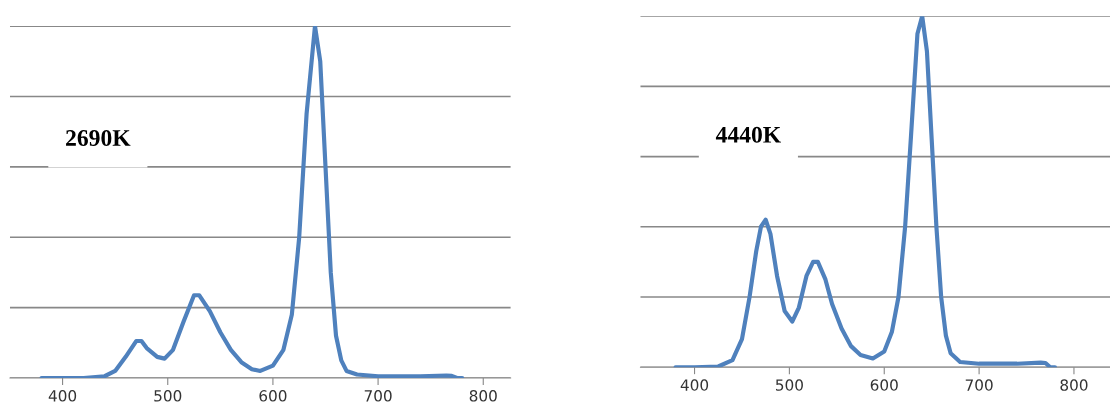  I want to click on annotation: 4440K, so click(748, 134).